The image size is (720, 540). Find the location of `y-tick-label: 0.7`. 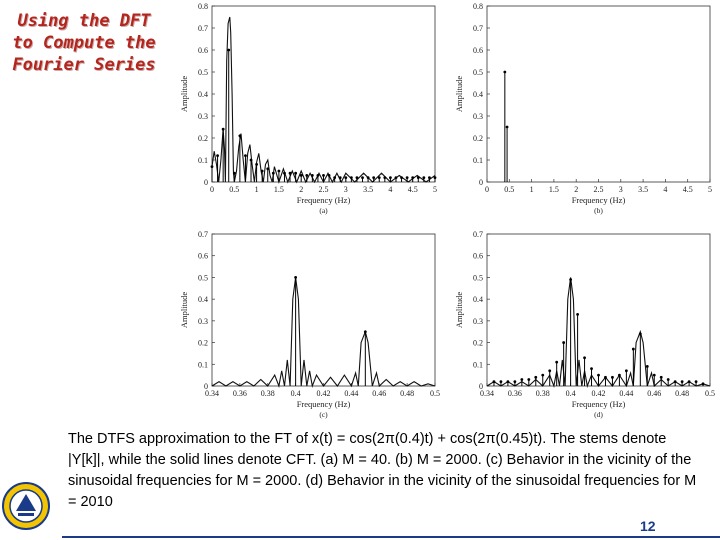

y-tick-label: 0.7 is located at coordinates (478, 234).